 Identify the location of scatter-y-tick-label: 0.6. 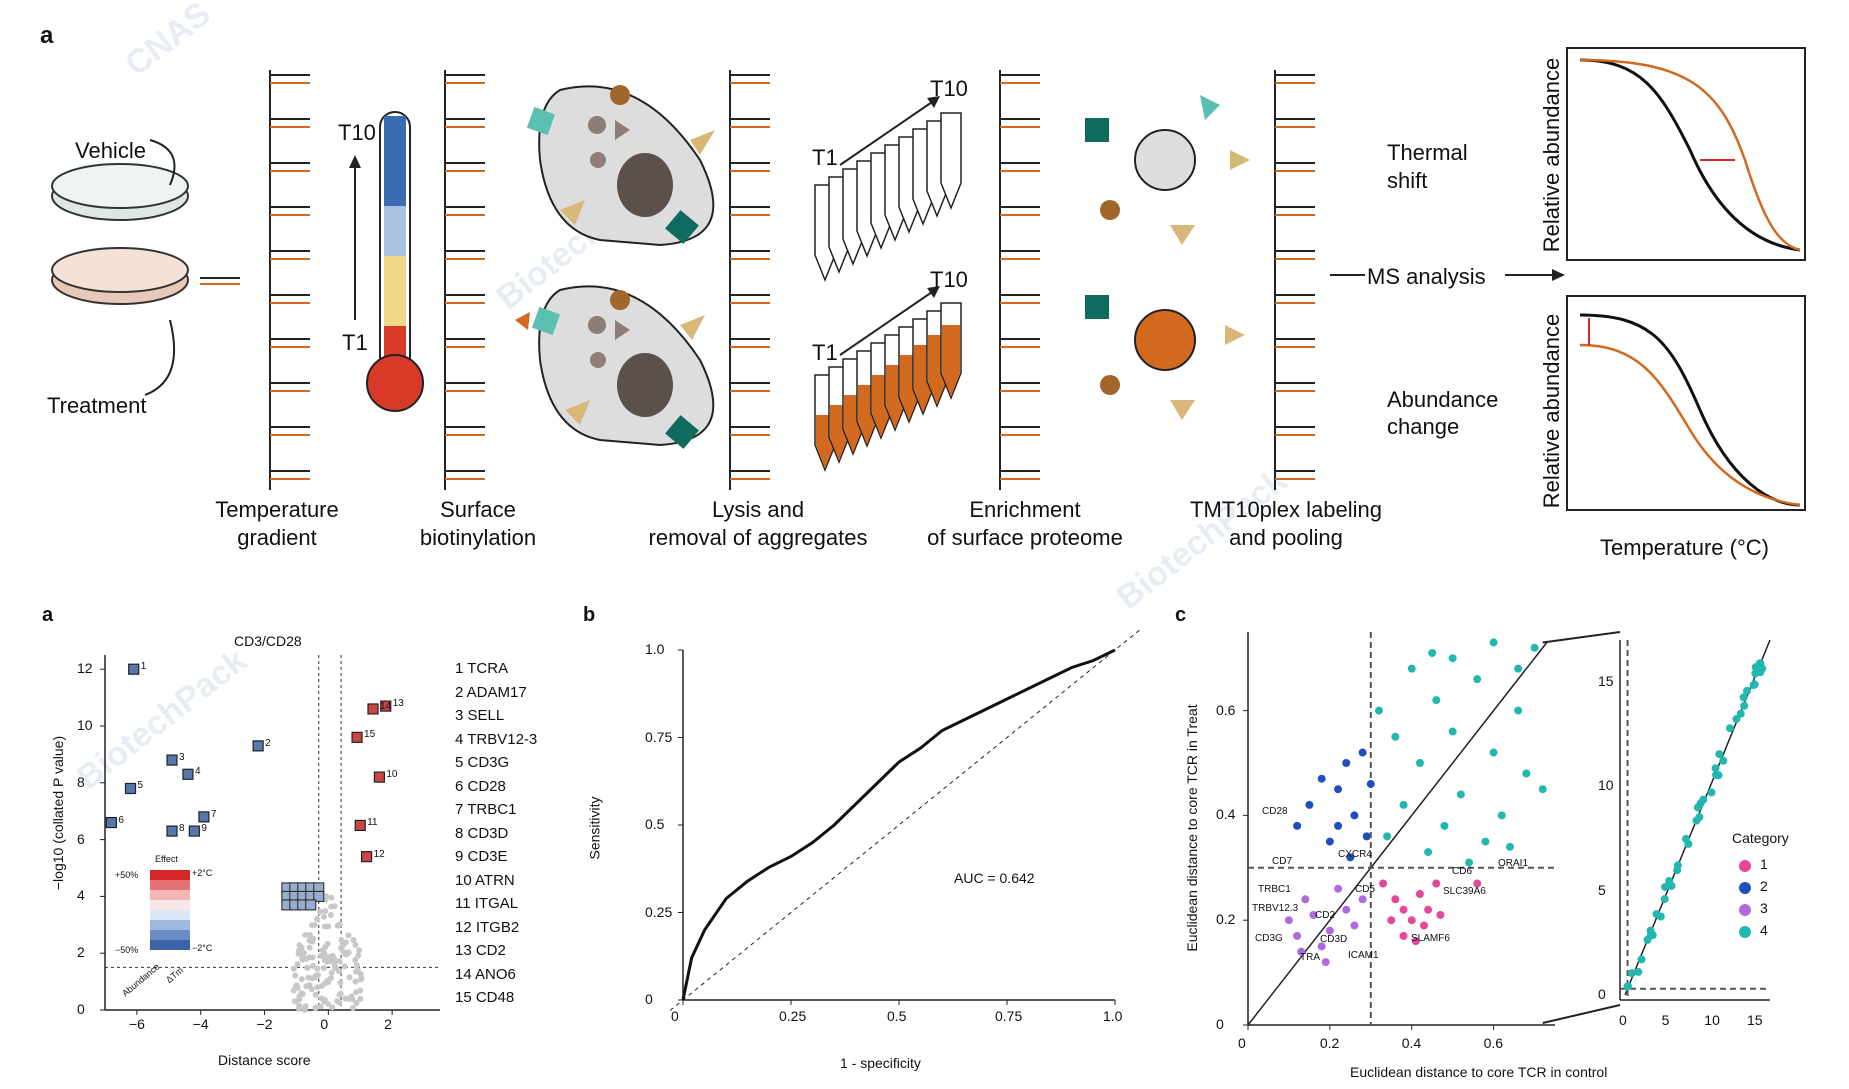
(1226, 709).